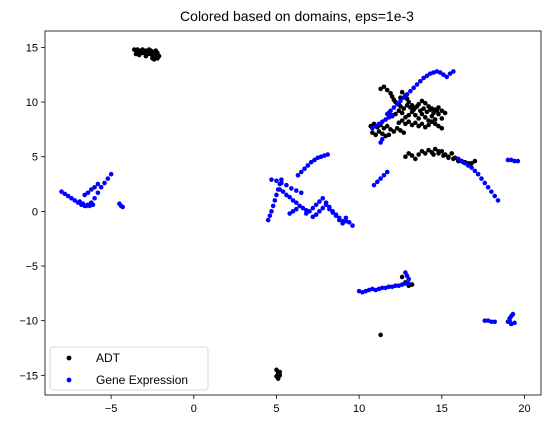  I want to click on y-tick-label: 10, so click(32, 103).